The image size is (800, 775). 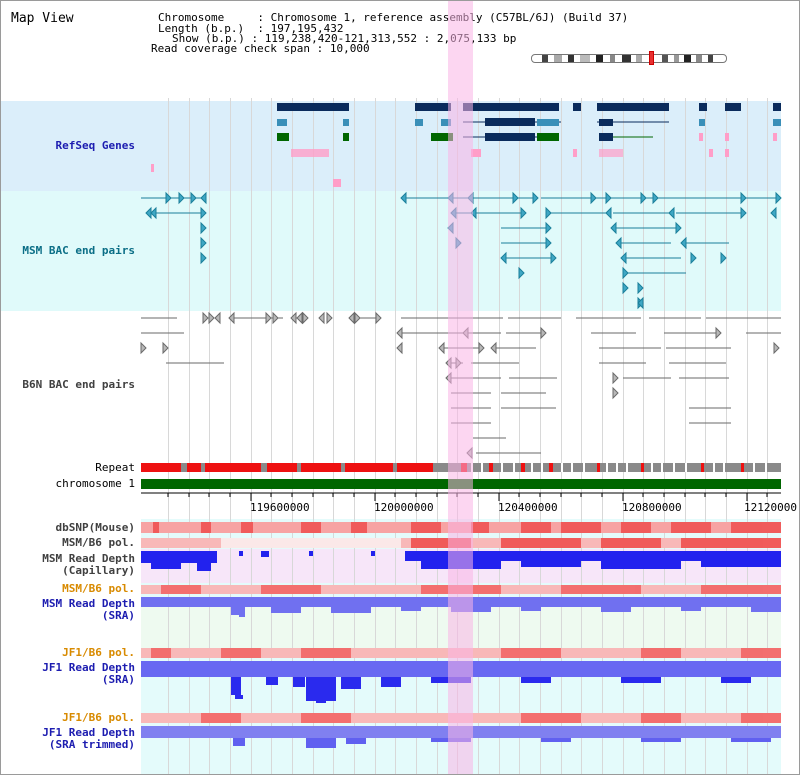 What do you see at coordinates (115, 467) in the screenshot?
I see `track-label-repeat: Repeat` at bounding box center [115, 467].